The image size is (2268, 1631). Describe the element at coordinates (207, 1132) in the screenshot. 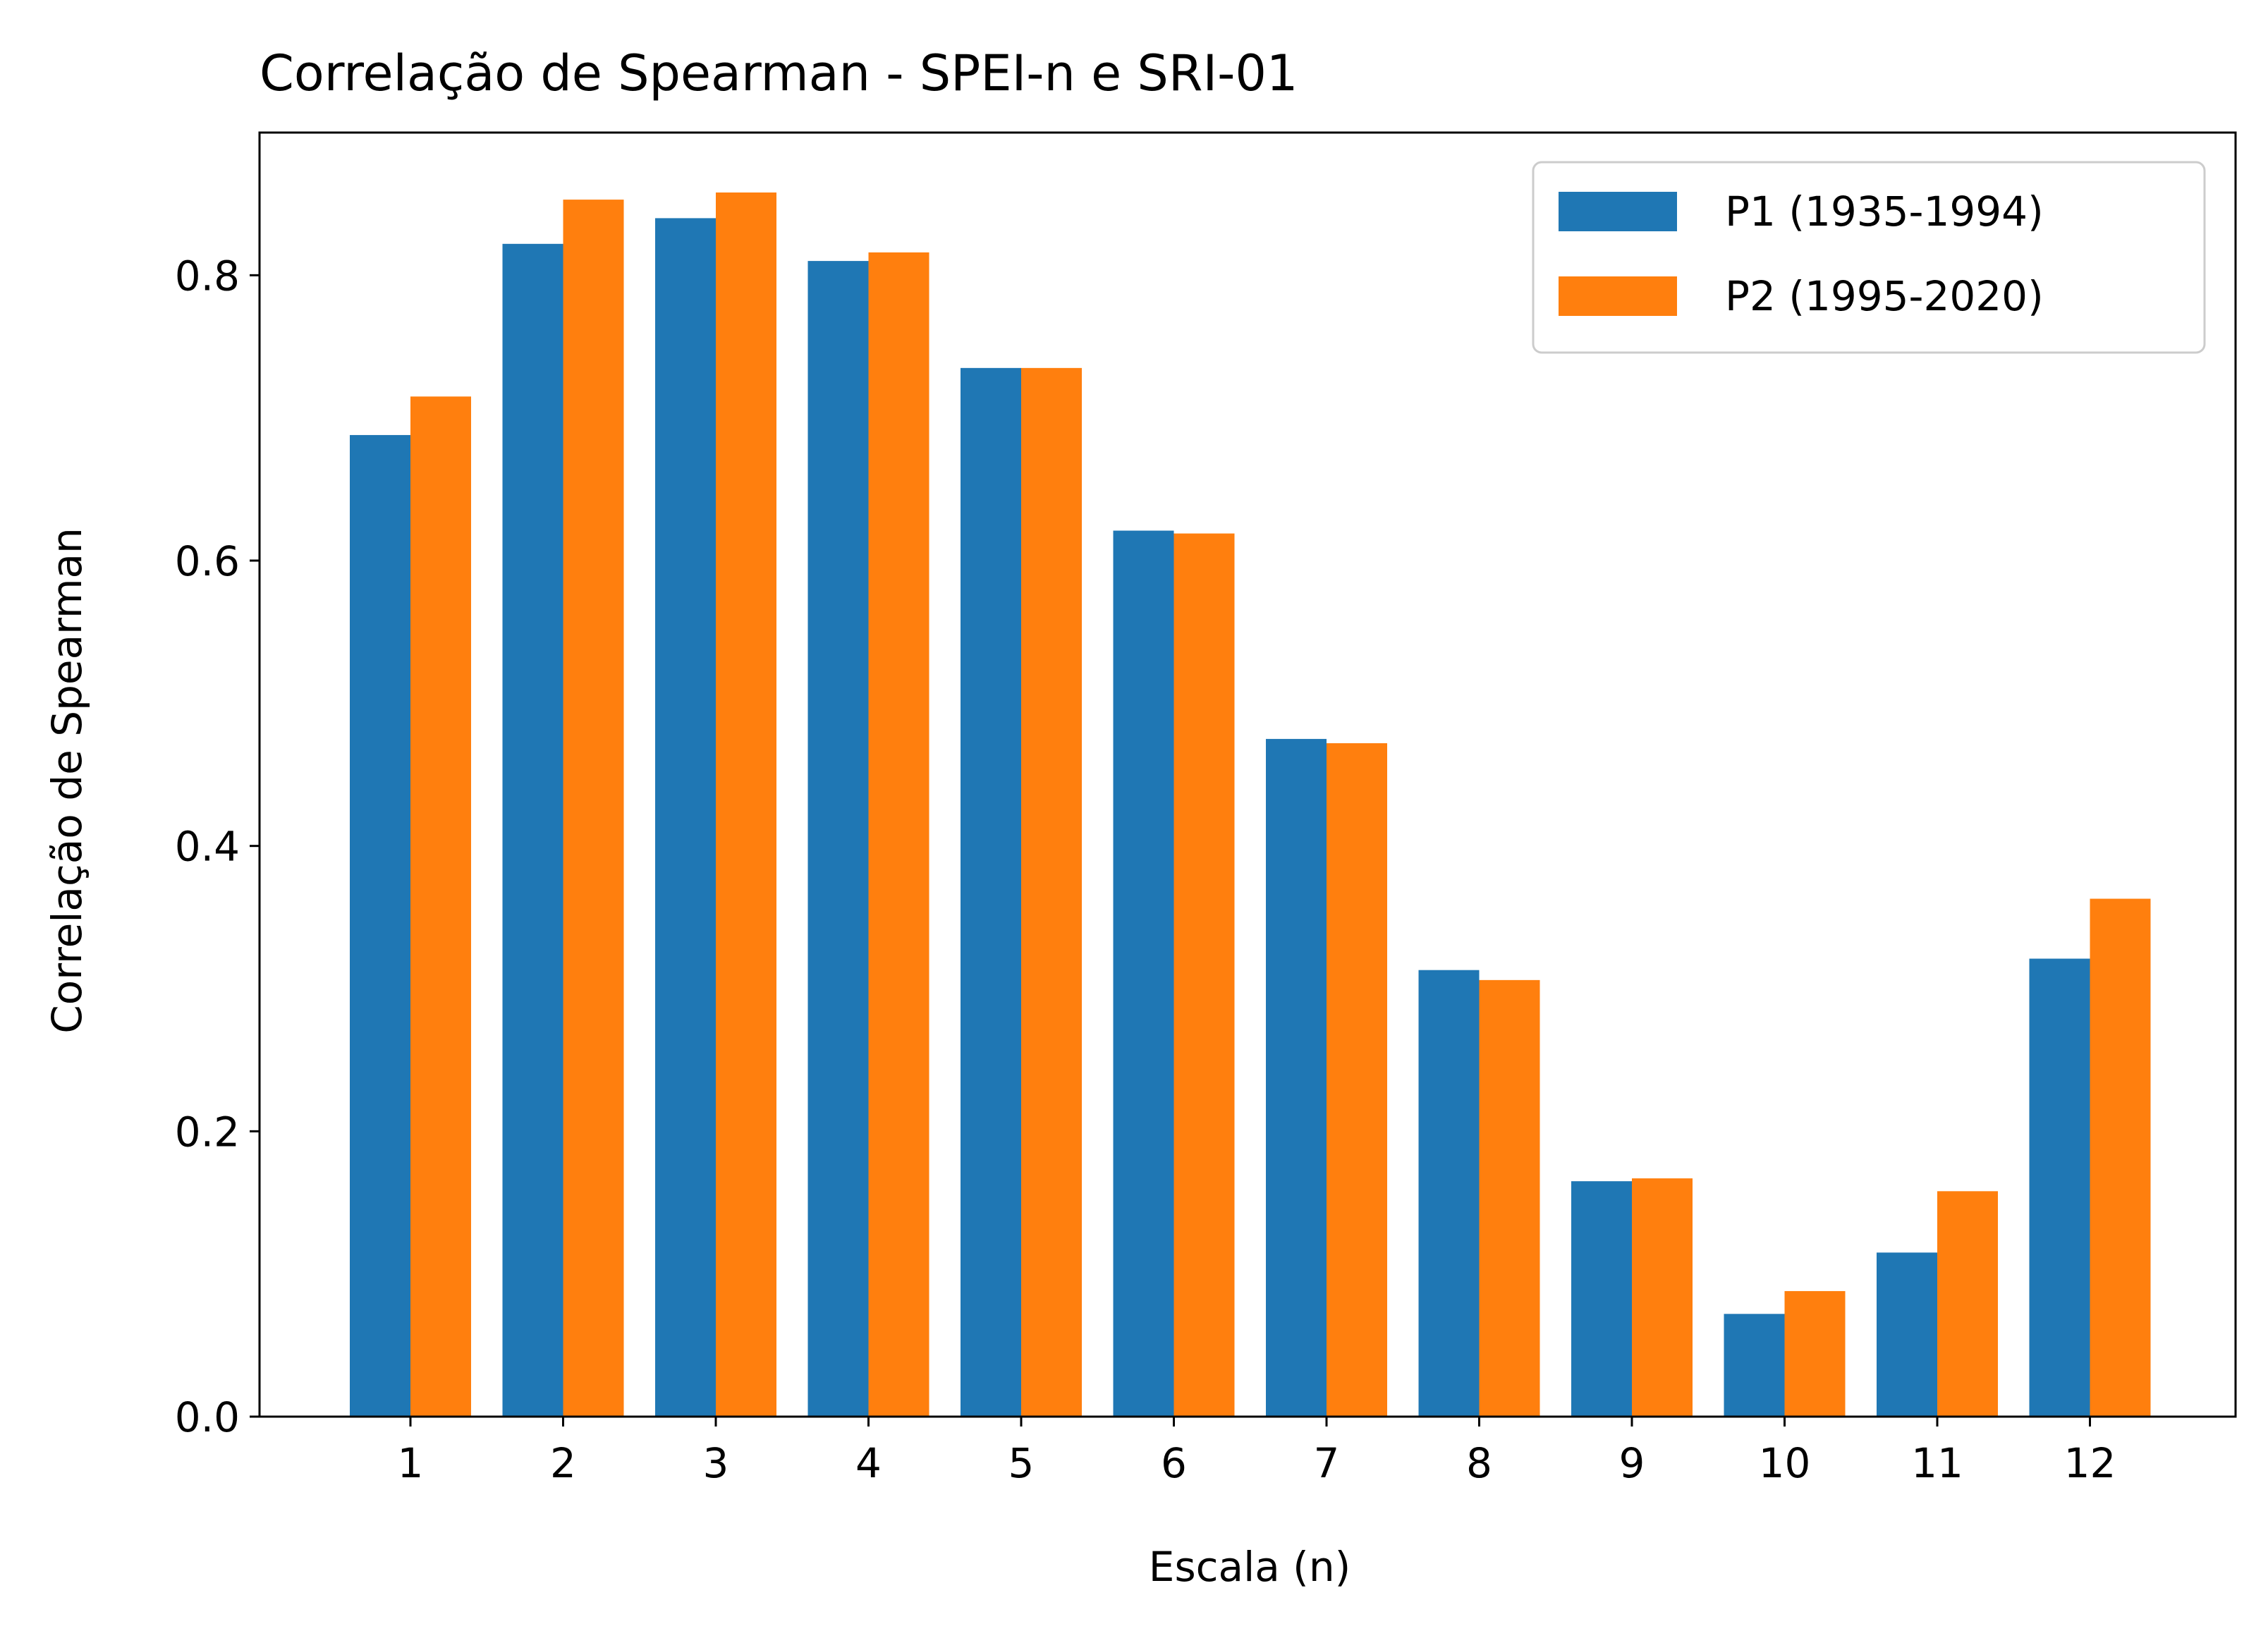

I see `y-tick-label: 0.2` at that location.